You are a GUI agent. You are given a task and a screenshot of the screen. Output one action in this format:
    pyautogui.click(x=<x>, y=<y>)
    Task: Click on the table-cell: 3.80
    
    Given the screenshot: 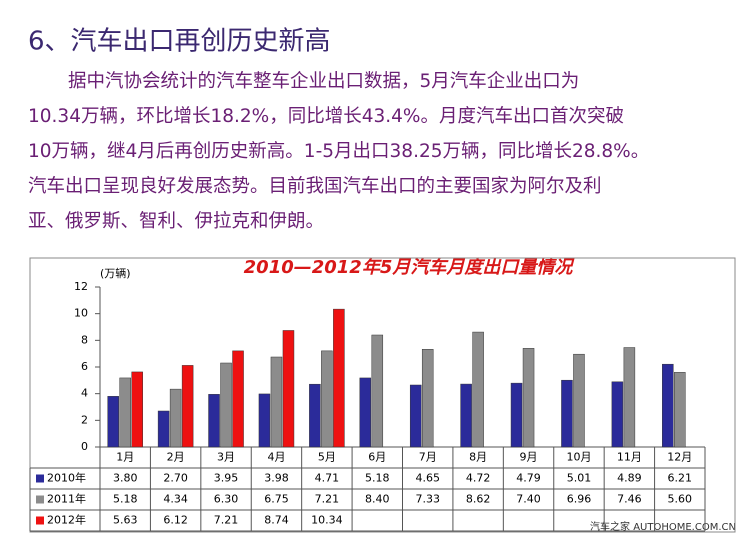 What is the action you would take?
    pyautogui.click(x=125, y=478)
    